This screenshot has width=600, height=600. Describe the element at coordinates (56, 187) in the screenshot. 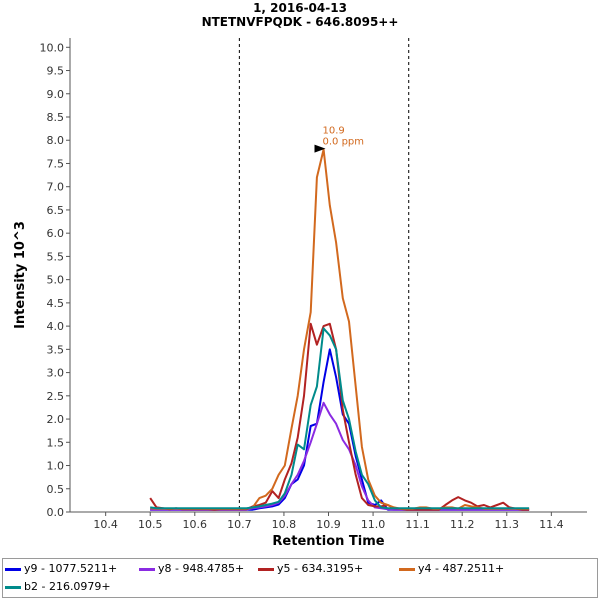

I see `y-tick-label: 7.0` at that location.